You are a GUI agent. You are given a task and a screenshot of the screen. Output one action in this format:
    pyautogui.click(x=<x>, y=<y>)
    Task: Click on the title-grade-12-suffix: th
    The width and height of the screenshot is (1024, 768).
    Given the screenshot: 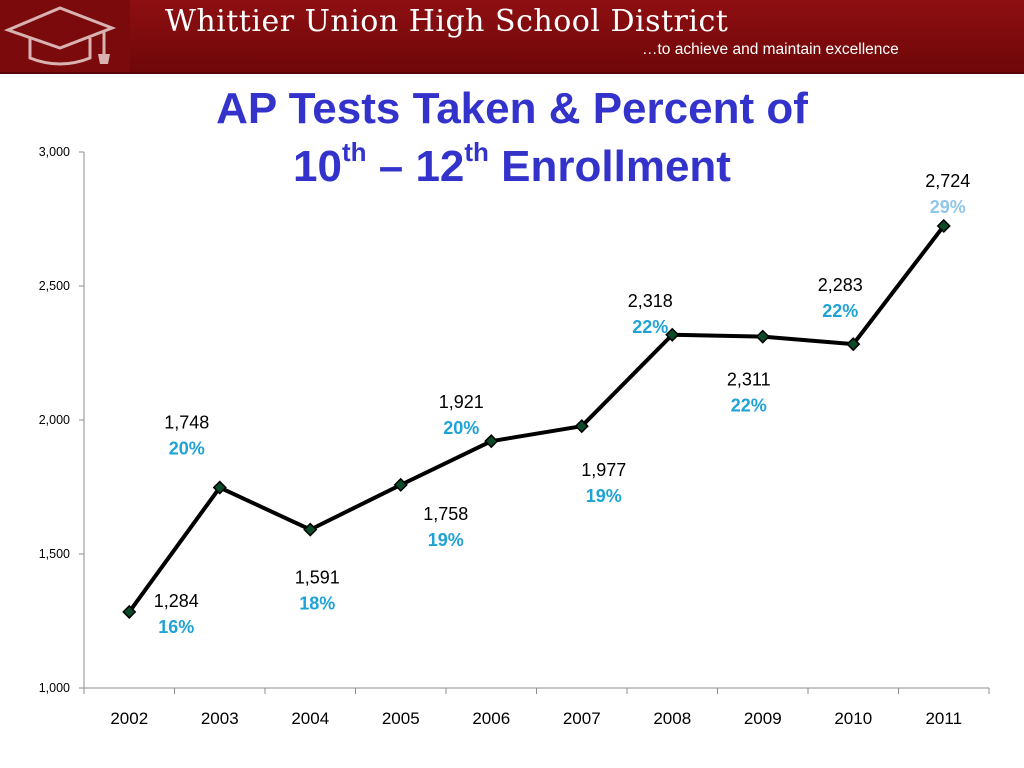 What is the action you would take?
    pyautogui.click(x=476, y=152)
    